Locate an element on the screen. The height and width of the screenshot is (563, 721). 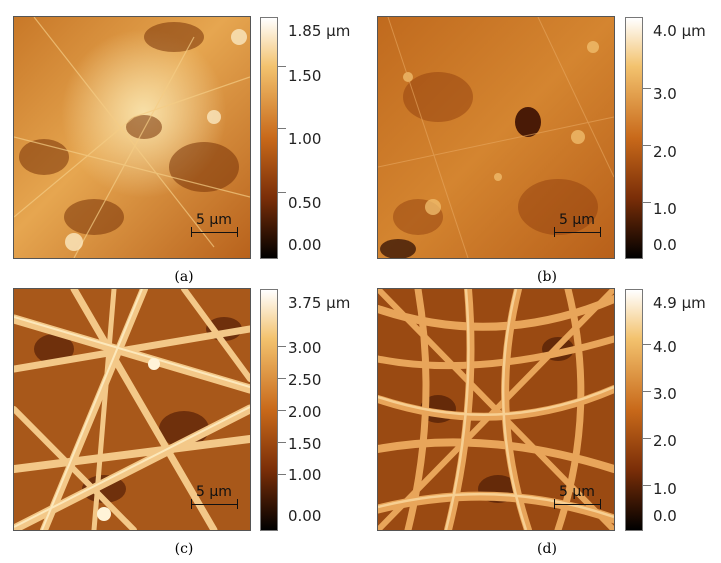
afm-image-b is located at coordinates (496, 137).